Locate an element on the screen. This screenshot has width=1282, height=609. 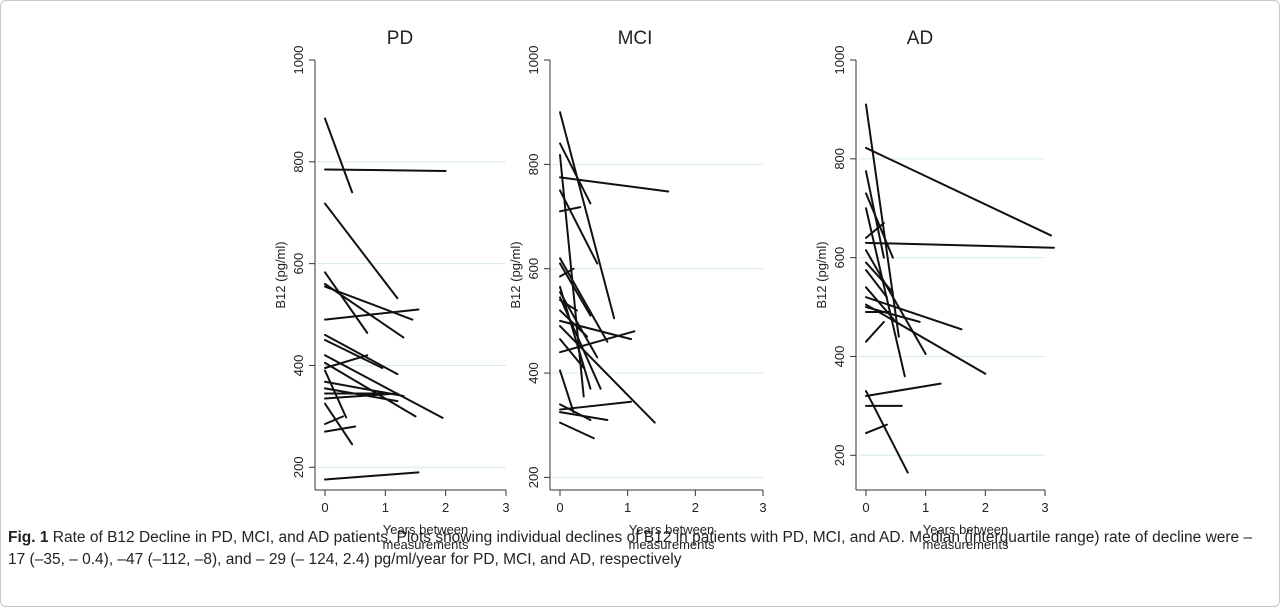
y-tick-label-1-3: 800 is located at coordinates (533, 164).